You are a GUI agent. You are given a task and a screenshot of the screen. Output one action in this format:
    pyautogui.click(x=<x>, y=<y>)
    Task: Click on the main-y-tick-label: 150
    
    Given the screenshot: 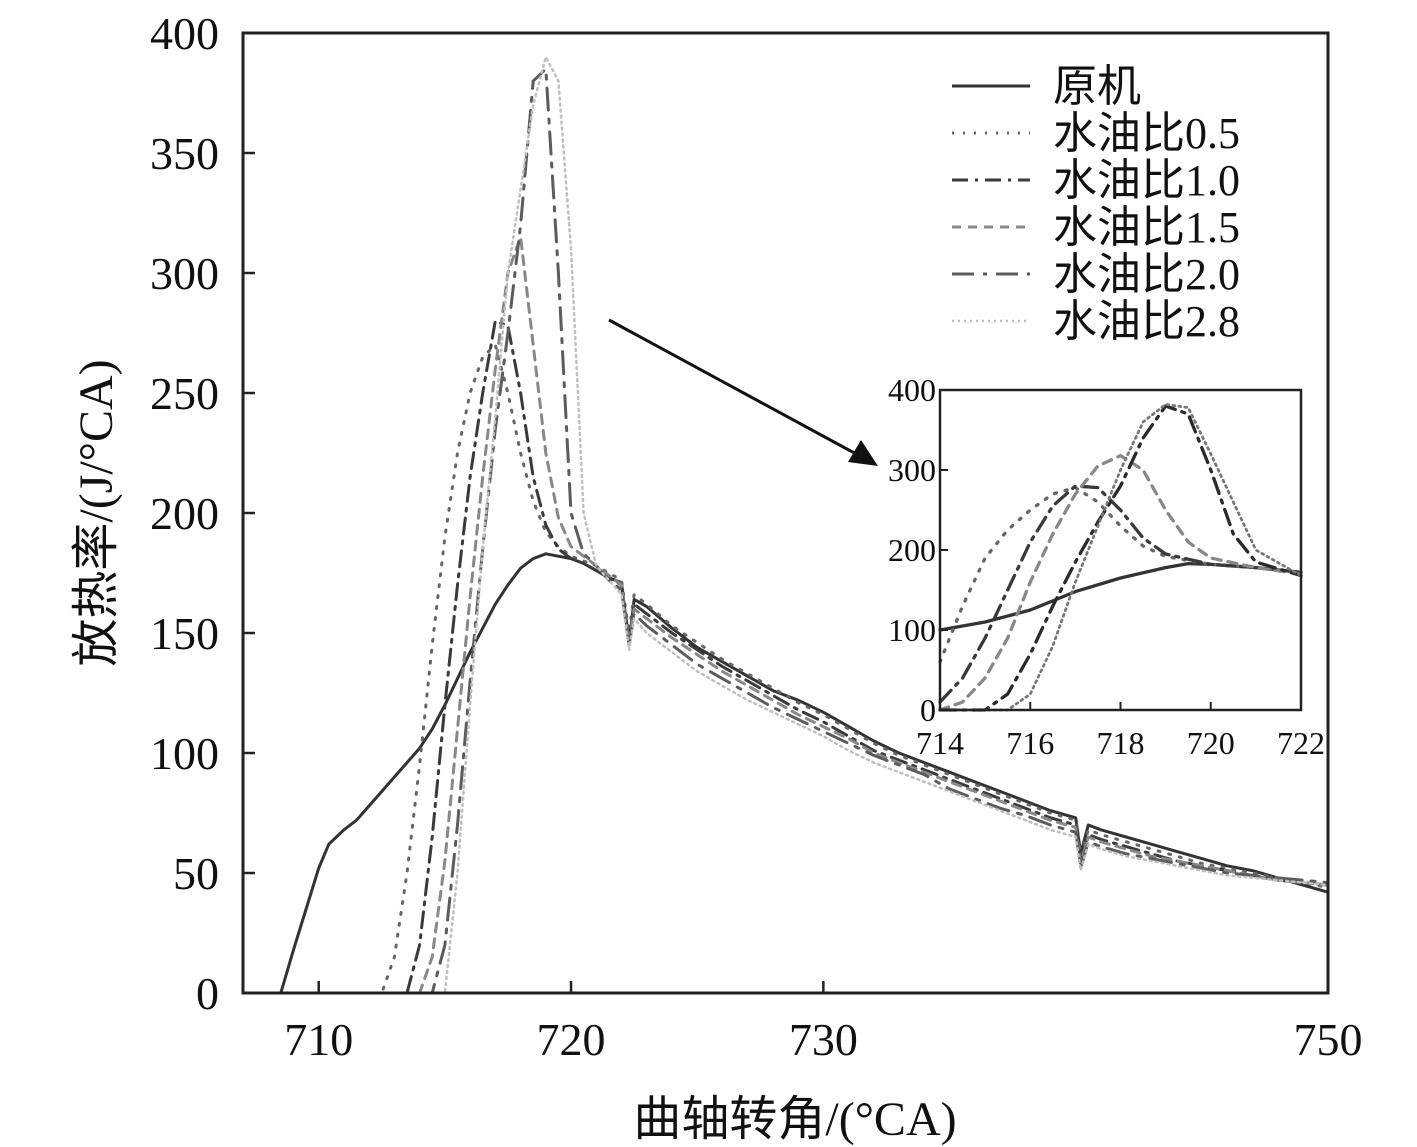 What is the action you would take?
    pyautogui.click(x=184, y=633)
    